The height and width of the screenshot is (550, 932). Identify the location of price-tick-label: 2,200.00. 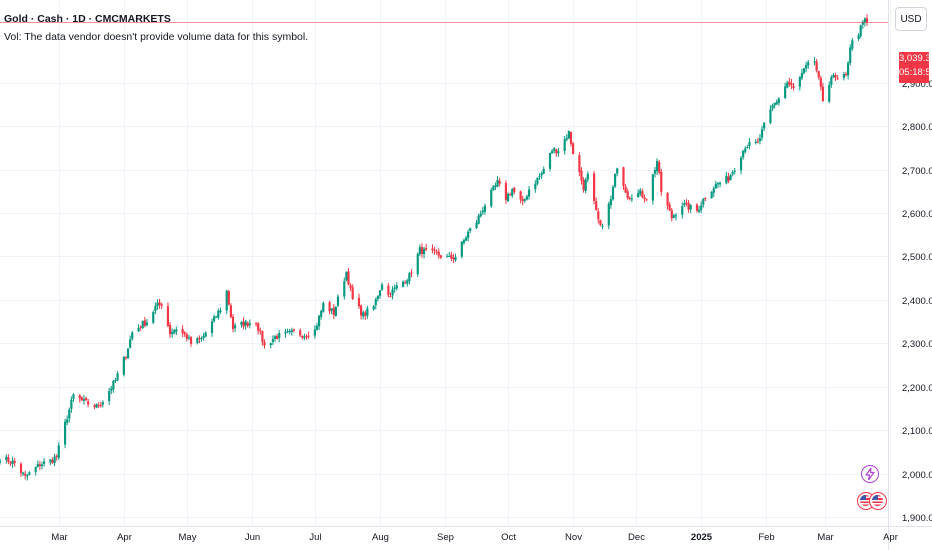
(917, 388).